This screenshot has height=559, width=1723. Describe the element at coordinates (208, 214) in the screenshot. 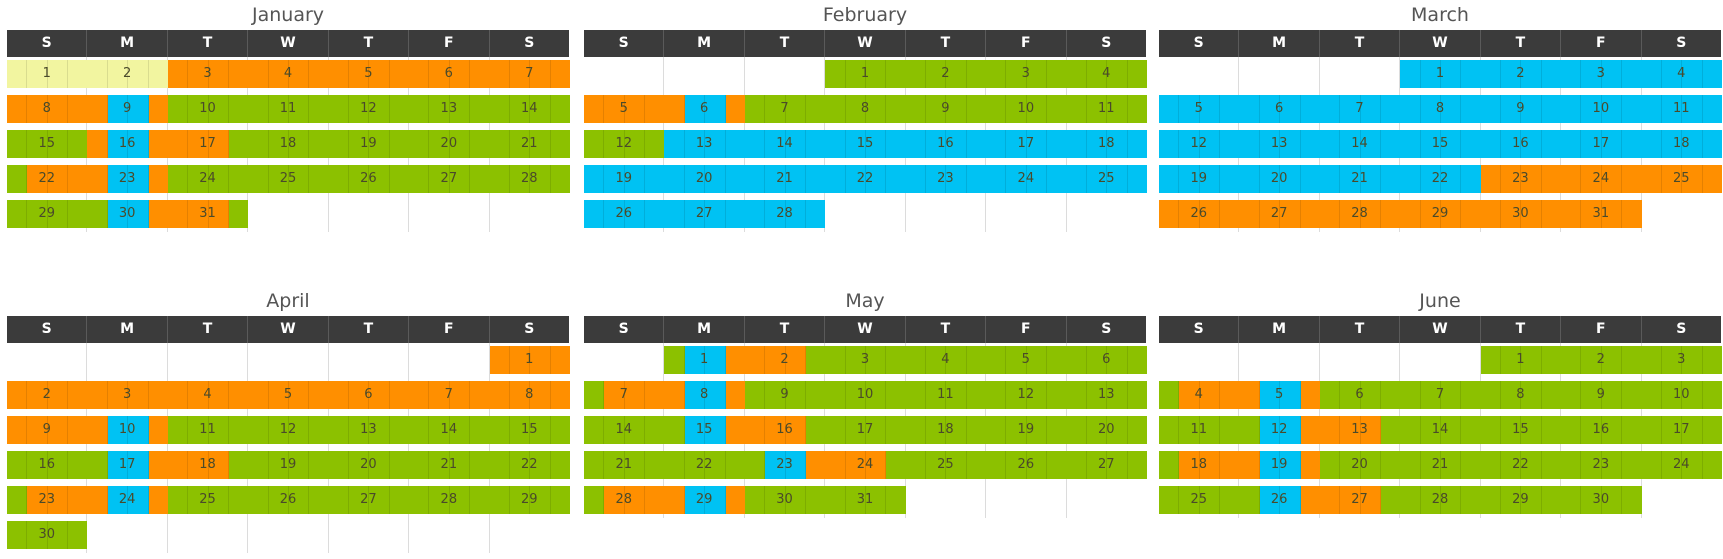

I see `day-cell: 31` at that location.